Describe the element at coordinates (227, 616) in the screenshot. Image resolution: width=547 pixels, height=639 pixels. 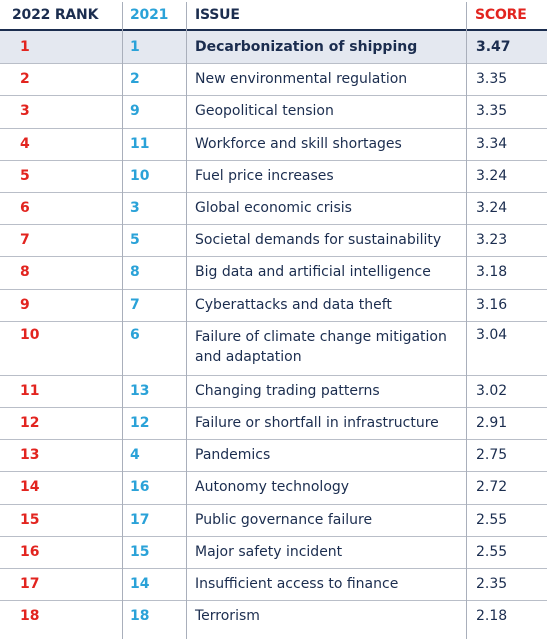
I see `issue-cell: Terrorism` at that location.